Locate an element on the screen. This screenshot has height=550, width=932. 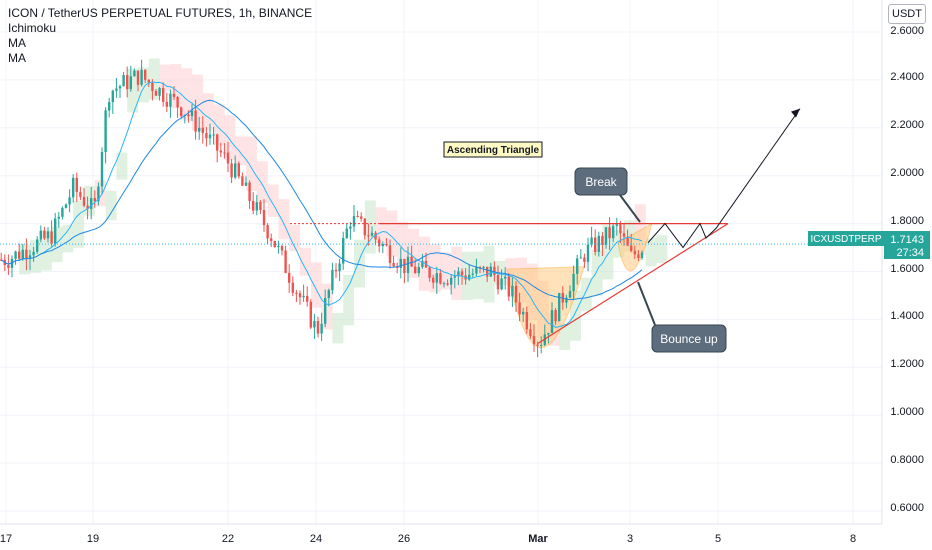
last-price-value: 1.7143 is located at coordinates (907, 240).